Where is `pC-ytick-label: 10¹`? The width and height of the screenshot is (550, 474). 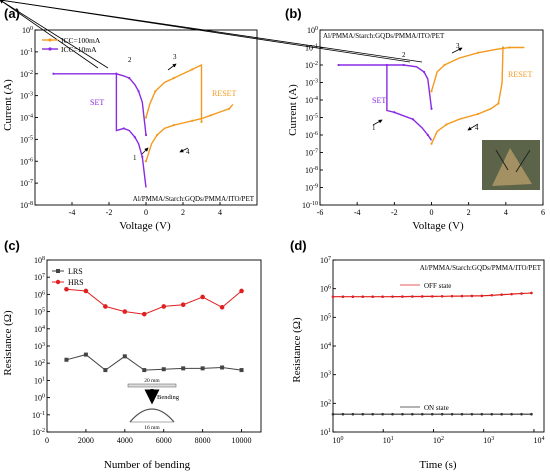
pC-ytick-label: 10¹ is located at coordinates (39, 380).